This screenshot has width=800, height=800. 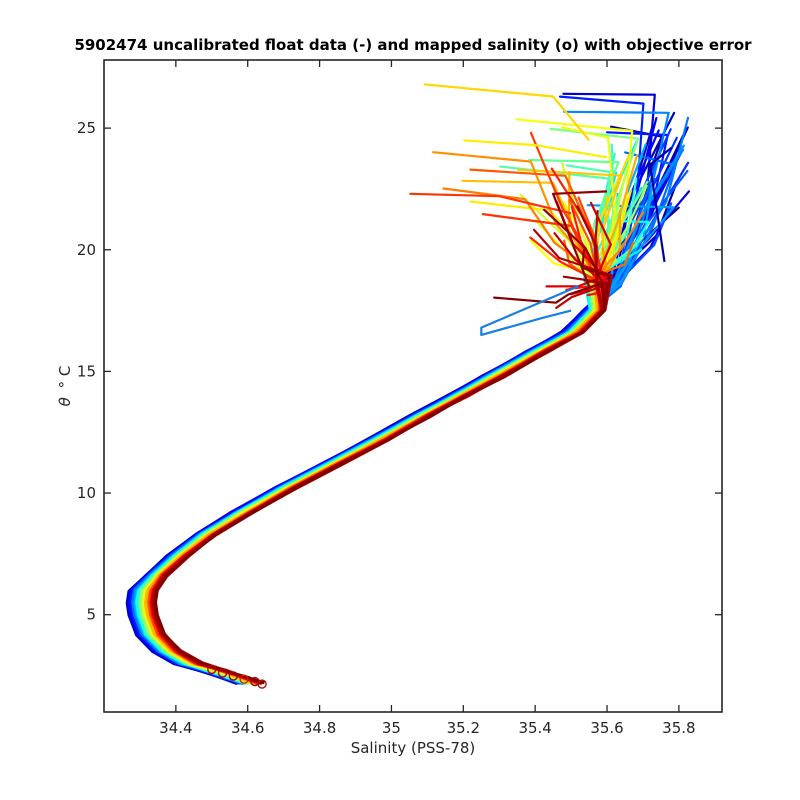 I want to click on x-axis-label: Salinity (PSS-78), so click(x=413, y=748).